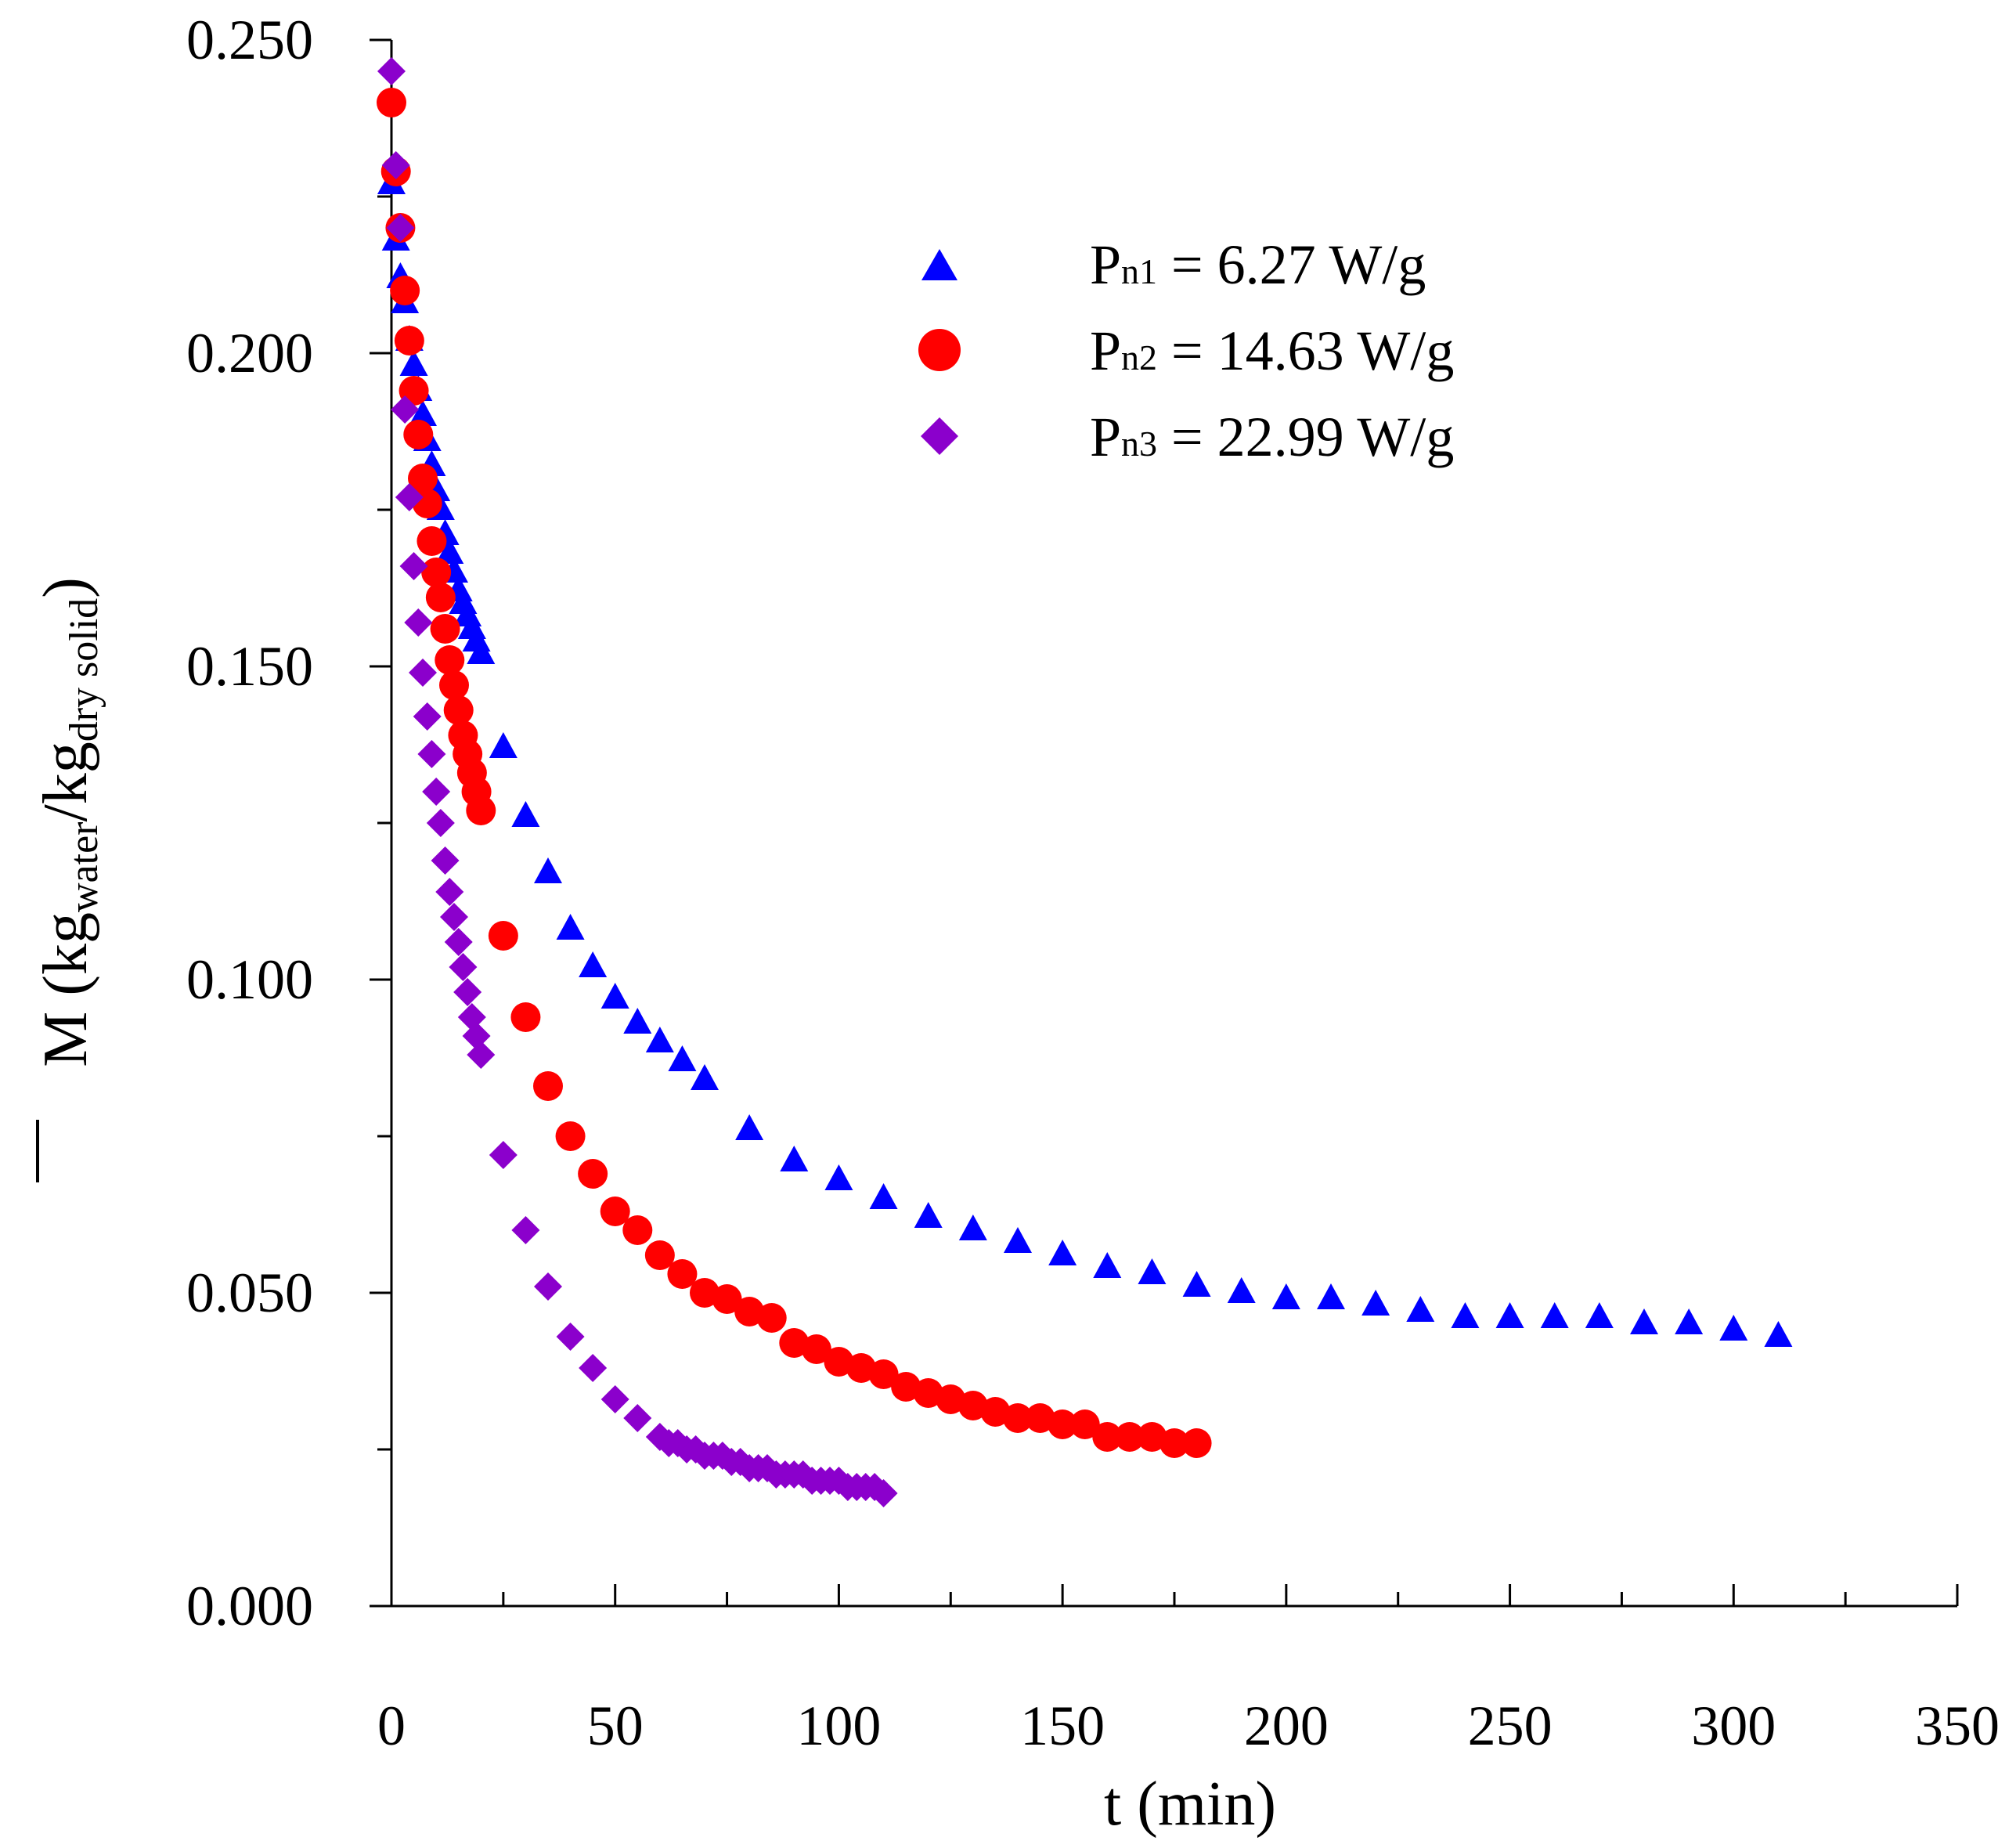  Describe the element at coordinates (939, 350) in the screenshot. I see `legend-marker-circle` at that location.